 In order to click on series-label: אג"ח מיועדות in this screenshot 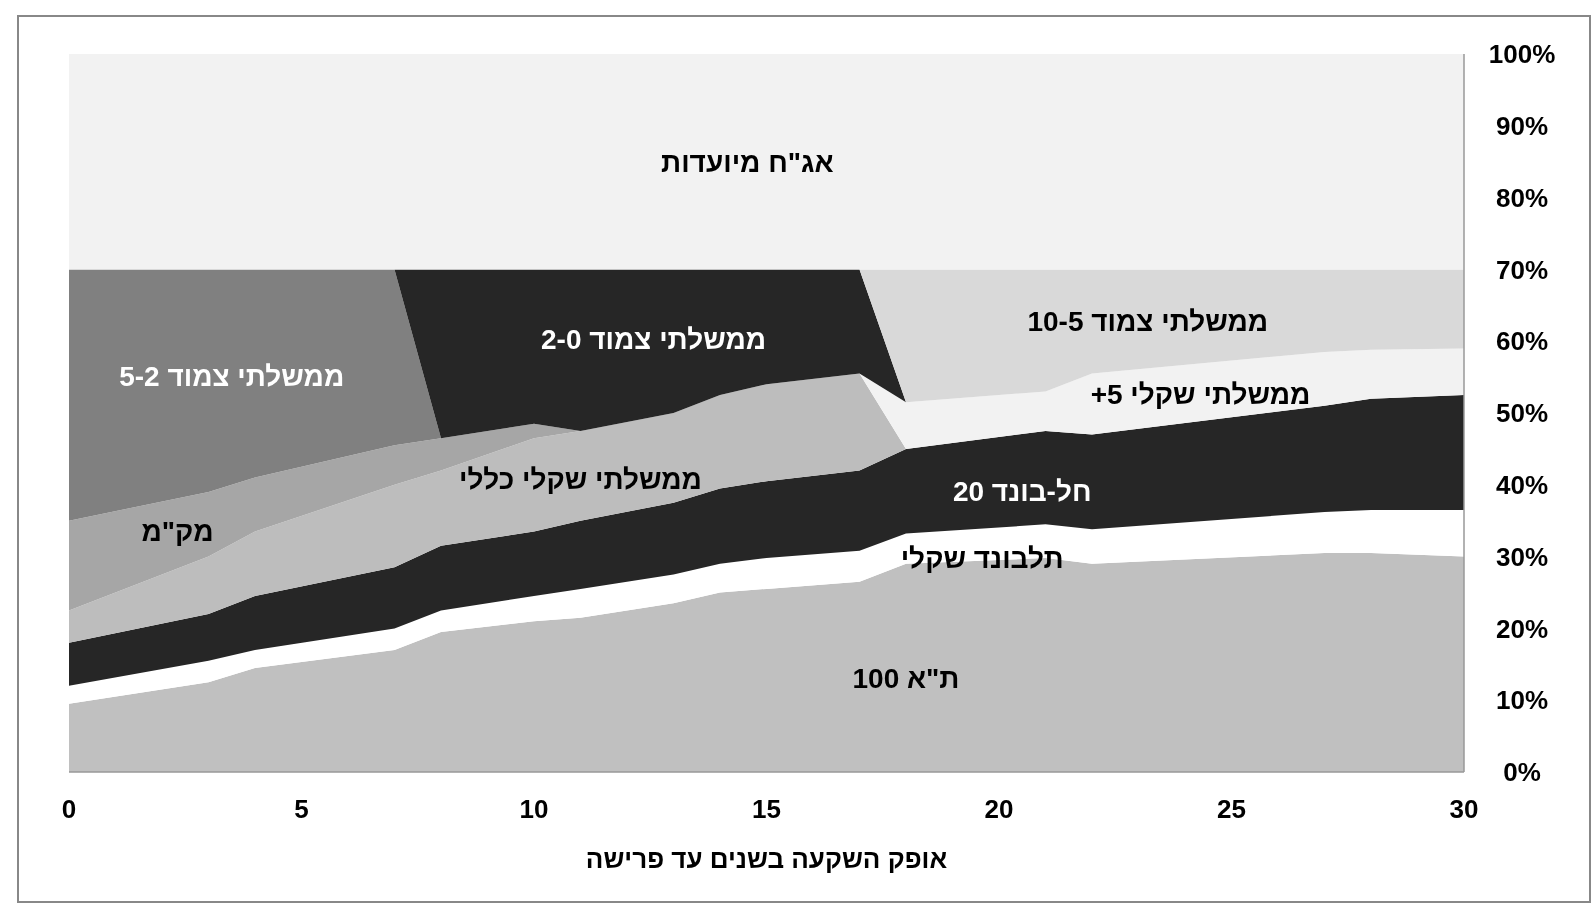, I will do `click(747, 162)`.